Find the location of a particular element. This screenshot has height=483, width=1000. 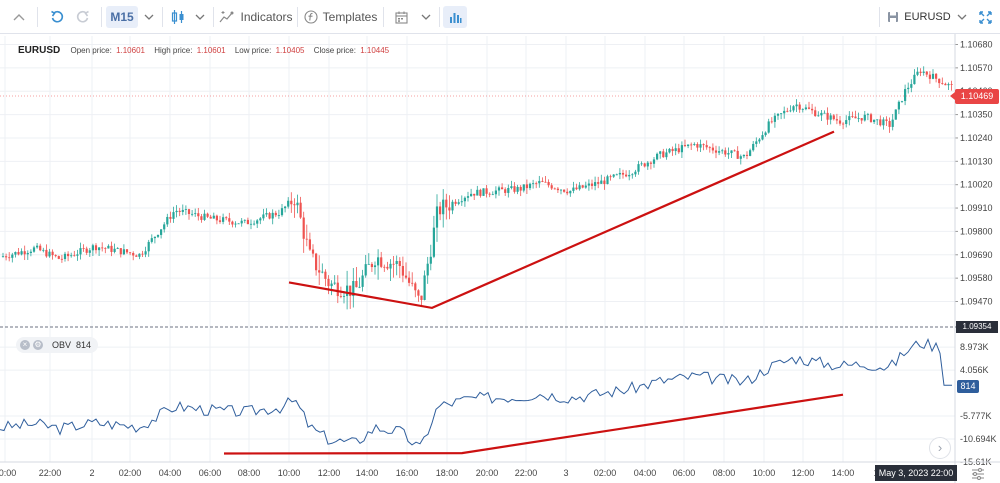

templates-label: Templates is located at coordinates (350, 17).